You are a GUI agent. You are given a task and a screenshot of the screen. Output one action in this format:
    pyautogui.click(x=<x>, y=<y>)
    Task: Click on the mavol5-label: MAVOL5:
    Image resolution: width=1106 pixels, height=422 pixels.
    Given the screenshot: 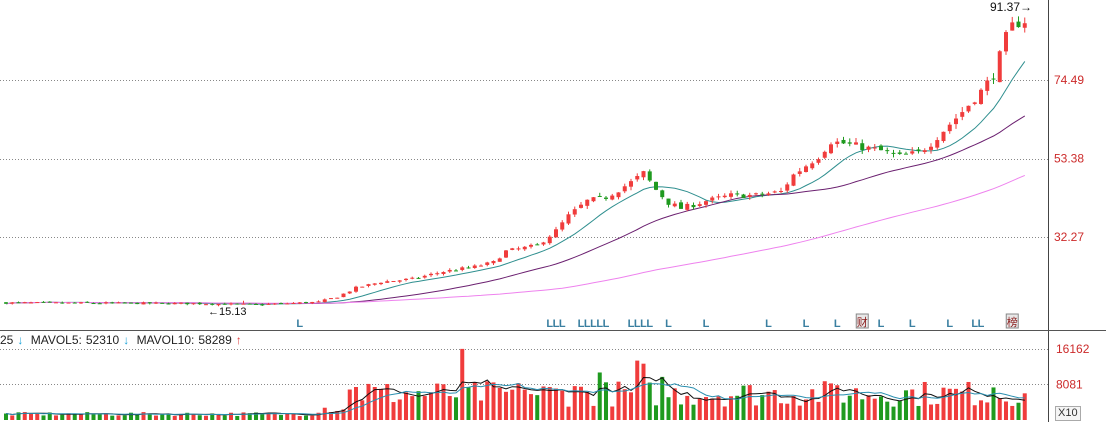 What is the action you would take?
    pyautogui.click(x=56, y=340)
    